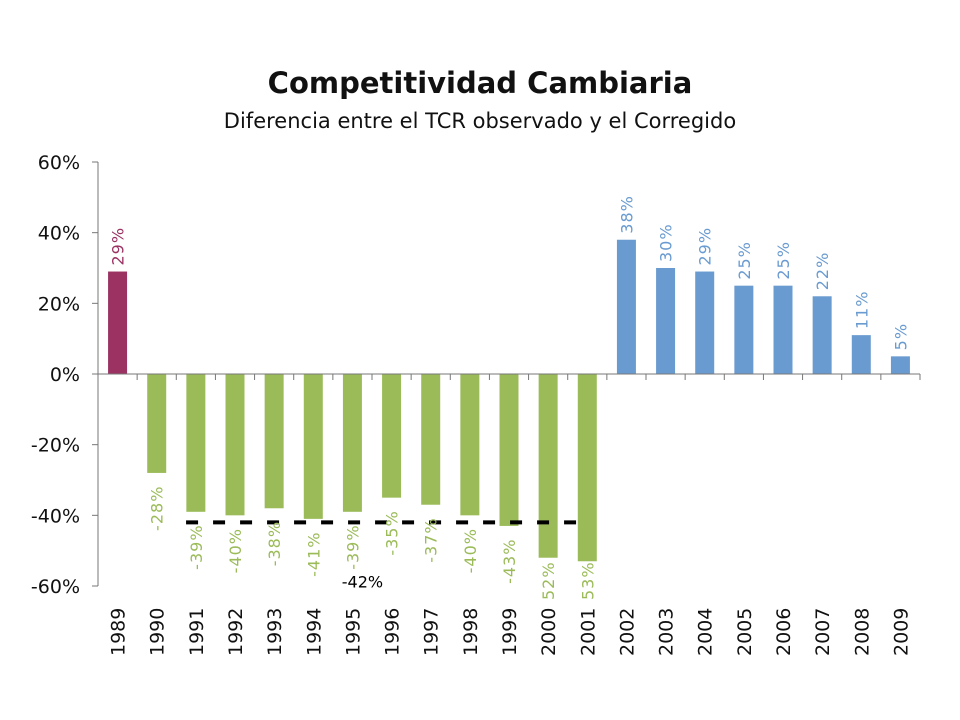 This screenshot has height=720, width=960. What do you see at coordinates (431, 439) in the screenshot?
I see `bar-1997` at bounding box center [431, 439].